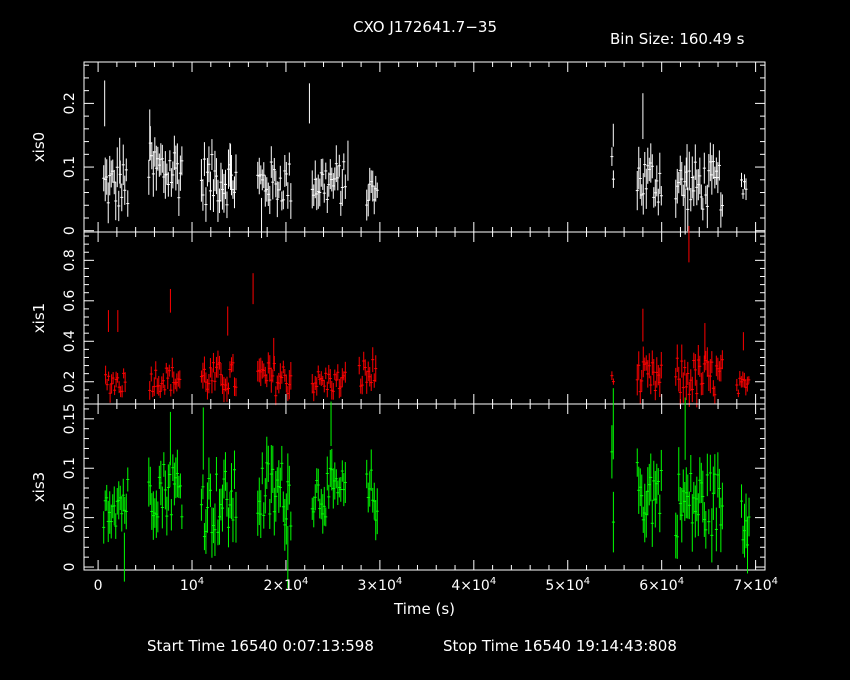  Describe the element at coordinates (379, 585) in the screenshot. I see `x-tick-label: 3×104` at that location.